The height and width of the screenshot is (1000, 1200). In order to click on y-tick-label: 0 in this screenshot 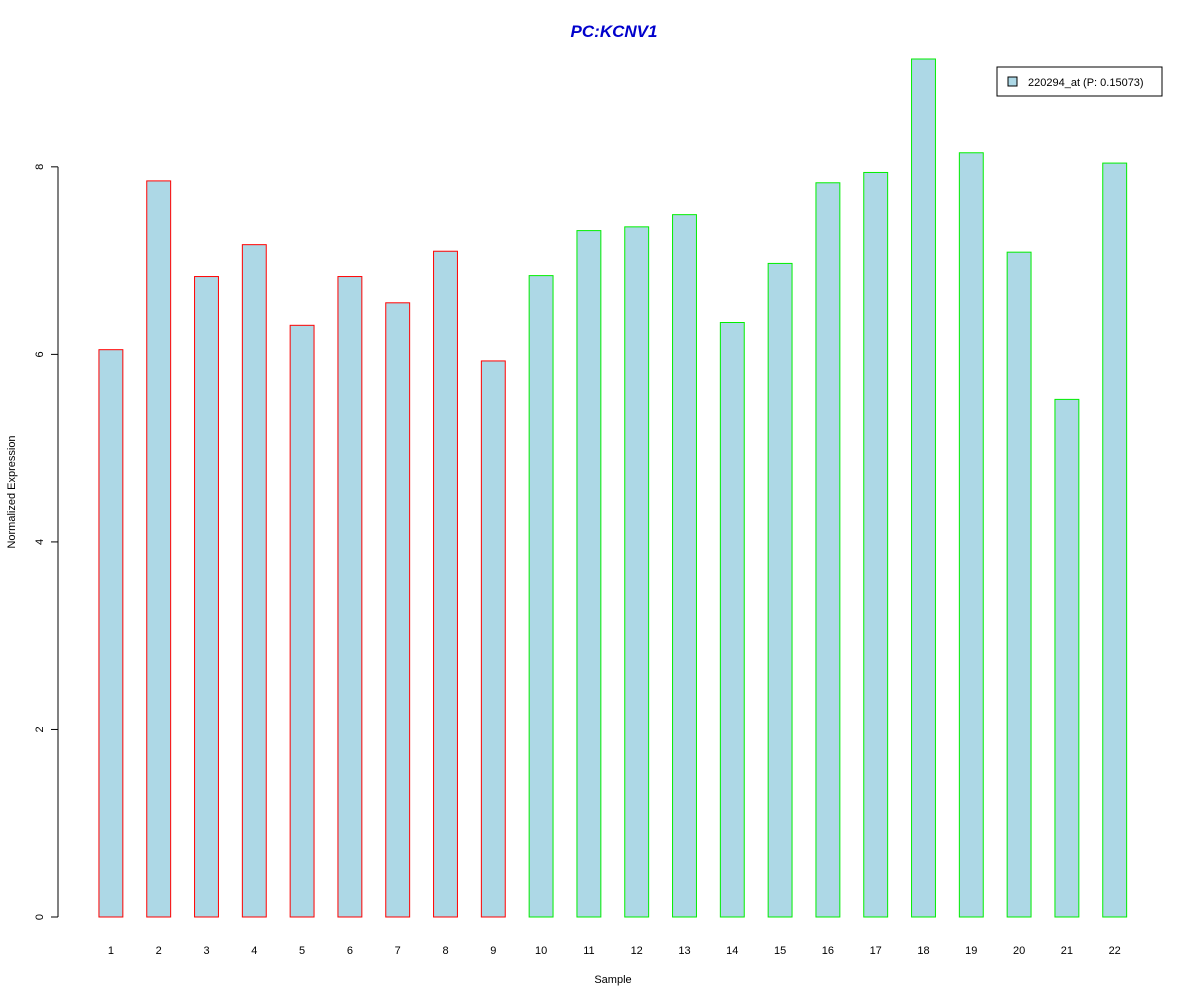, I will do `click(40, 917)`.